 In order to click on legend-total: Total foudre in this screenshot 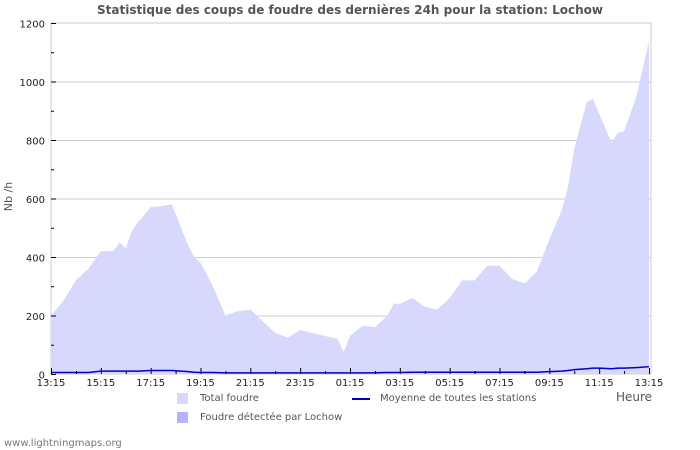, I will do `click(218, 398)`.